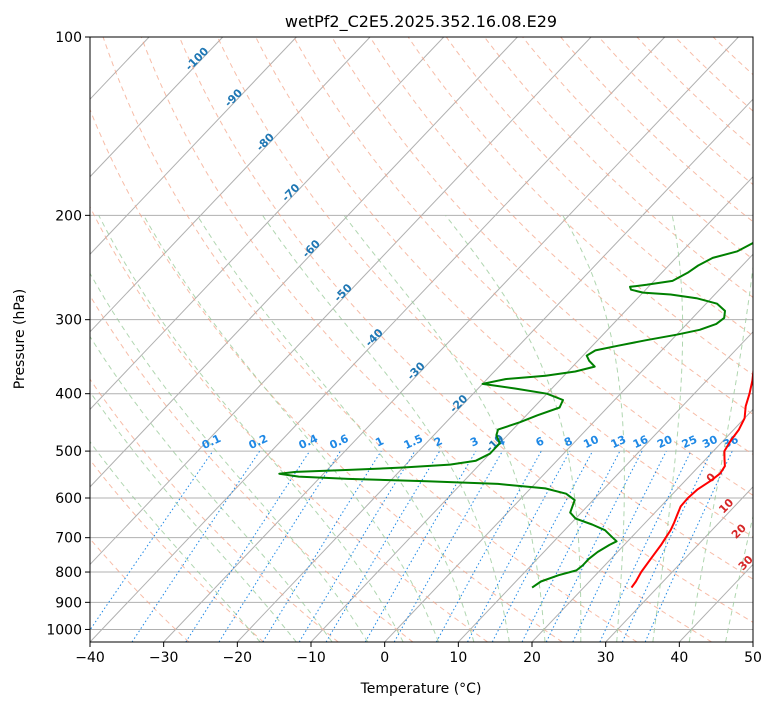 The height and width of the screenshot is (708, 775). What do you see at coordinates (68, 573) in the screenshot?
I see `y-tick-label: 800` at bounding box center [68, 573].